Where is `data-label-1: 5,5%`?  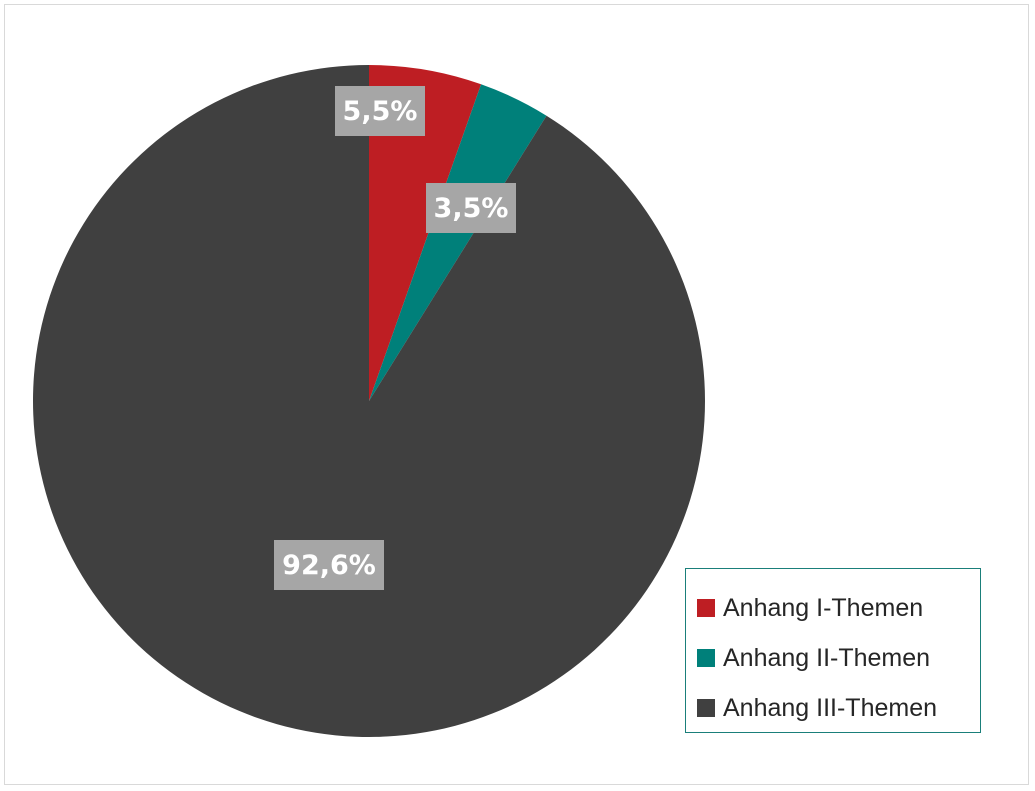 data-label-1: 5,5% is located at coordinates (380, 111).